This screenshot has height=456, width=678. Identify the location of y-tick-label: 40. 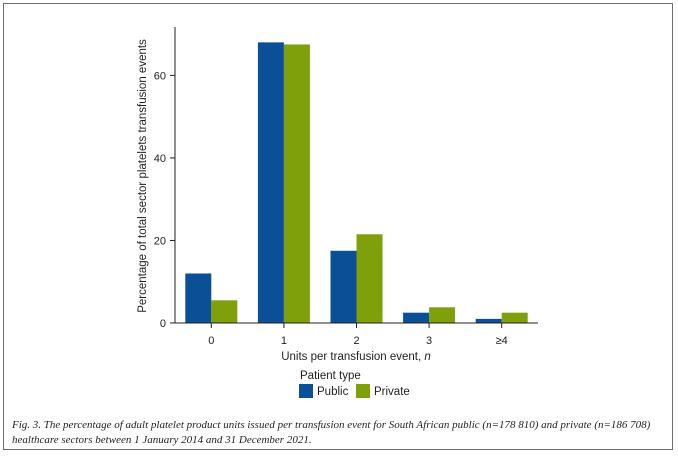
(160, 159).